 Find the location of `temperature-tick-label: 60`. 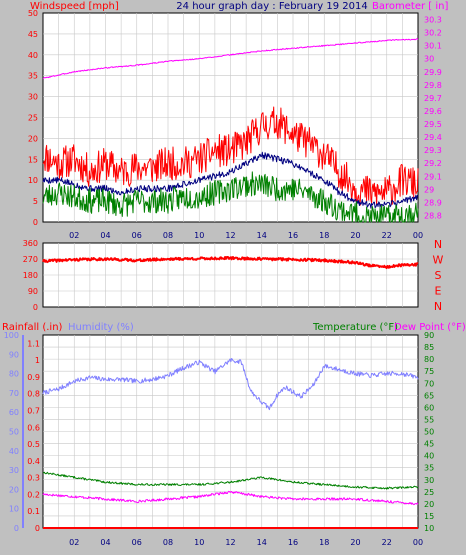

temperature-tick-label: 60 is located at coordinates (429, 407).